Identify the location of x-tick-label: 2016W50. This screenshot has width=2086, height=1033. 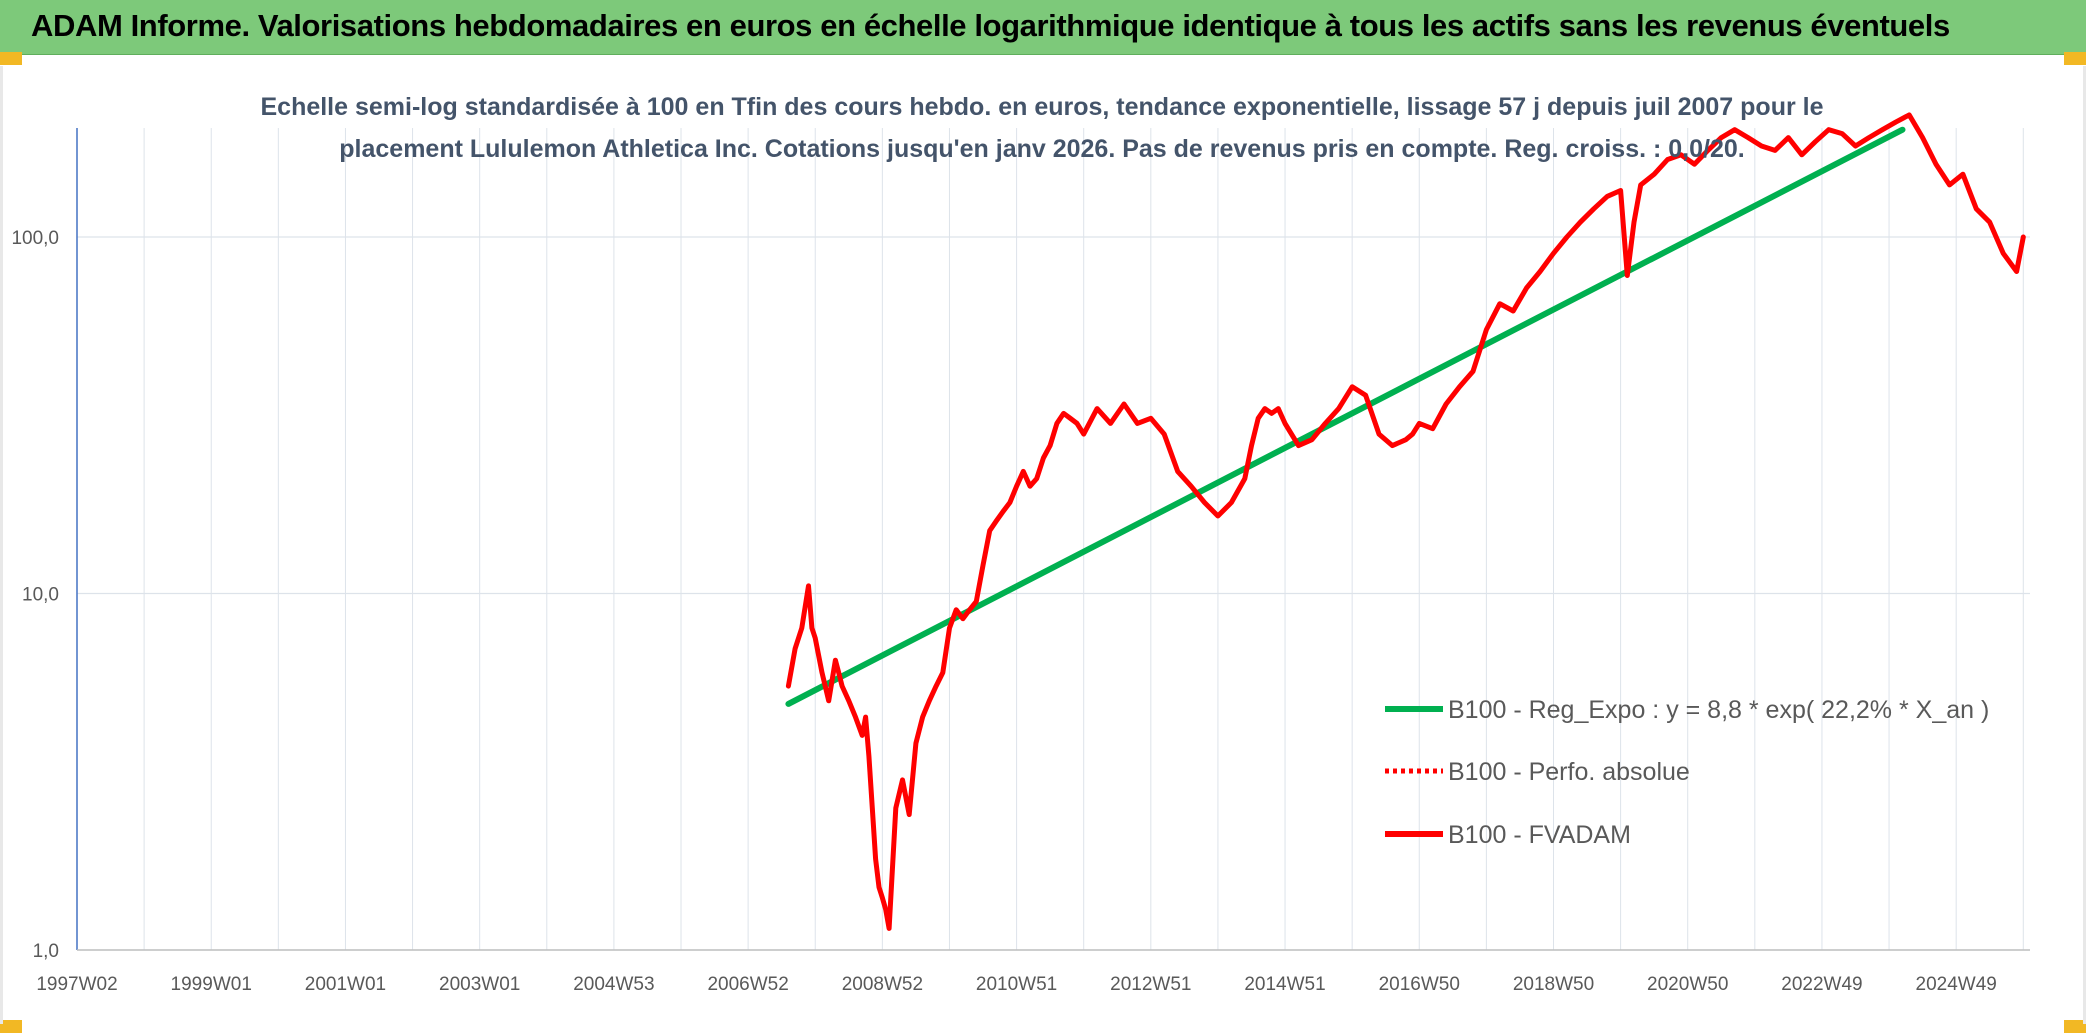
(1419, 984).